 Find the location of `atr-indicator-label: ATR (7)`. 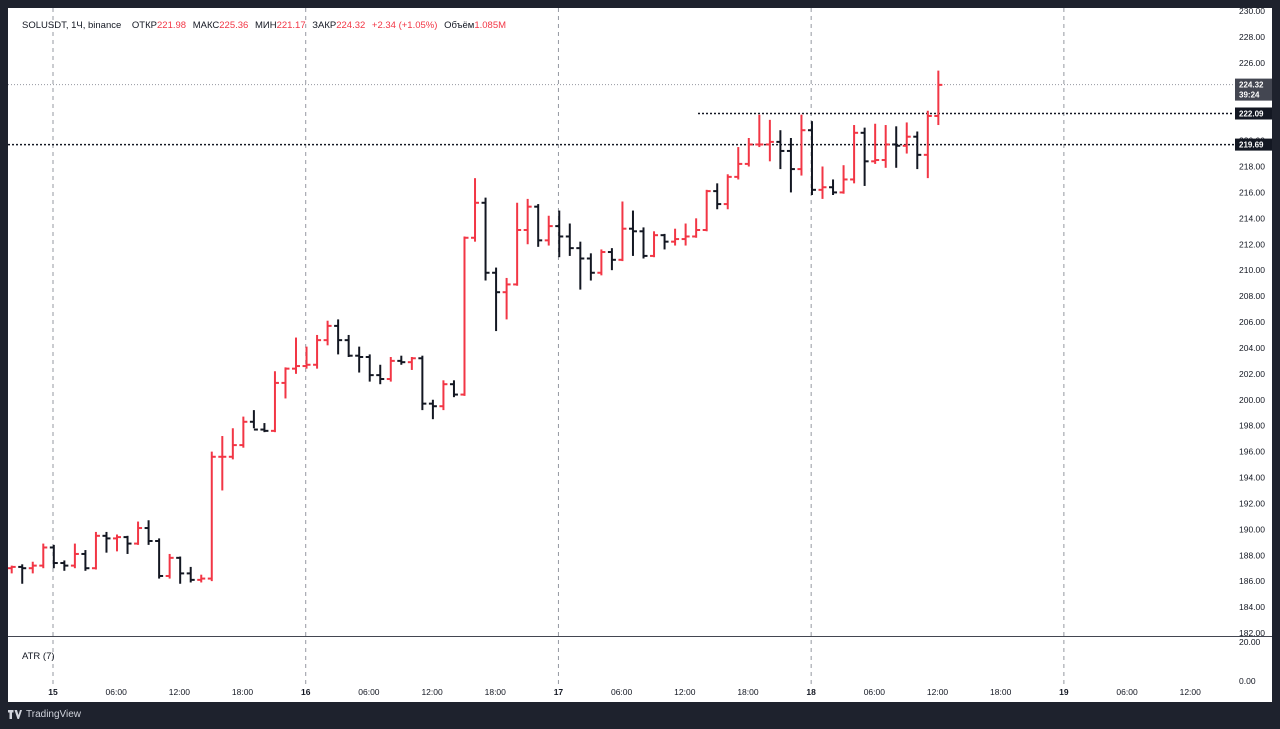

atr-indicator-label: ATR (7) is located at coordinates (38, 656).